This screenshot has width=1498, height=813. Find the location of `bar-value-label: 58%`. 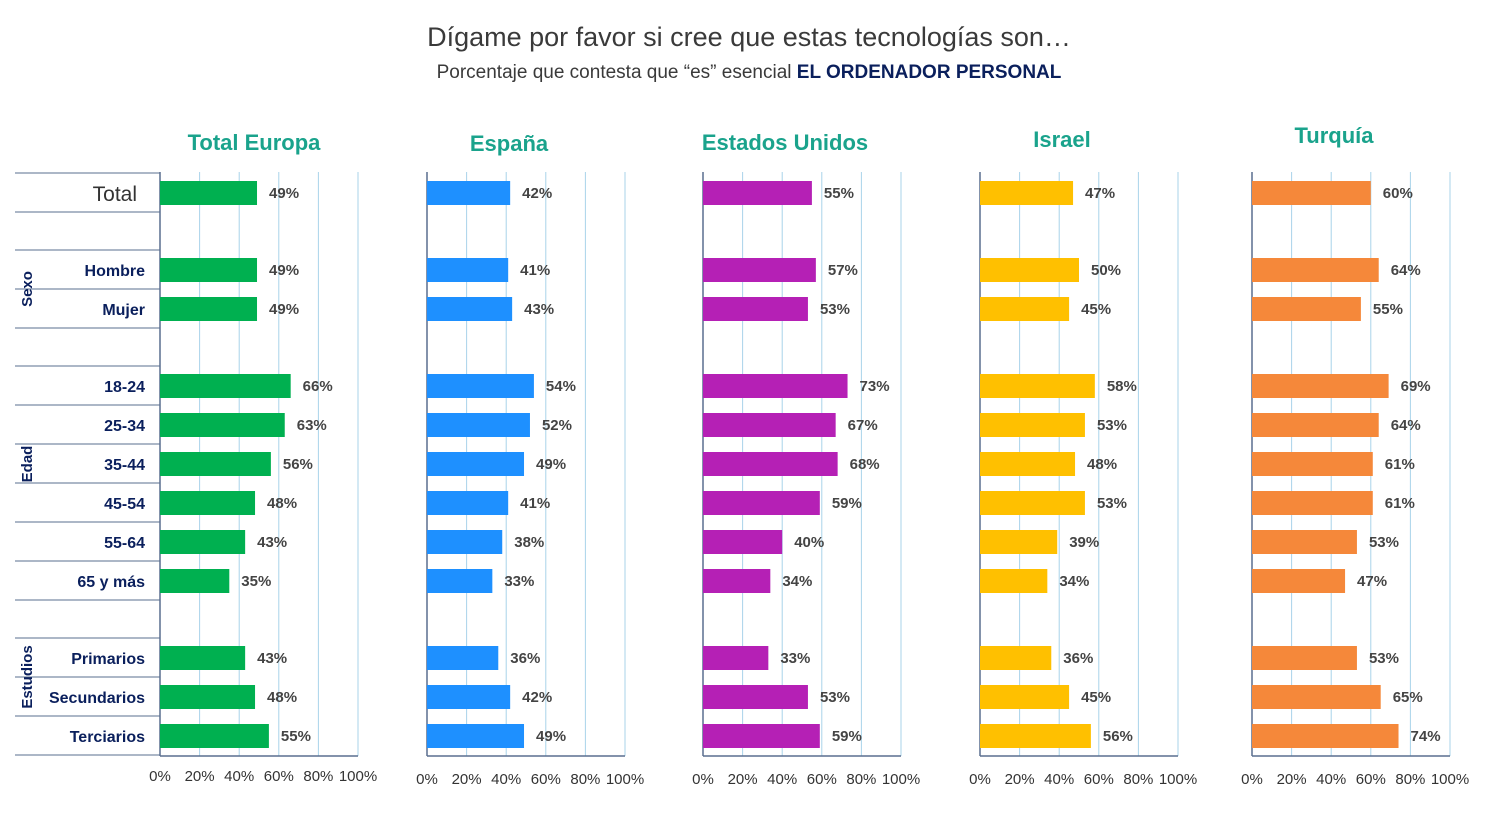

bar-value-label: 58% is located at coordinates (1122, 386).